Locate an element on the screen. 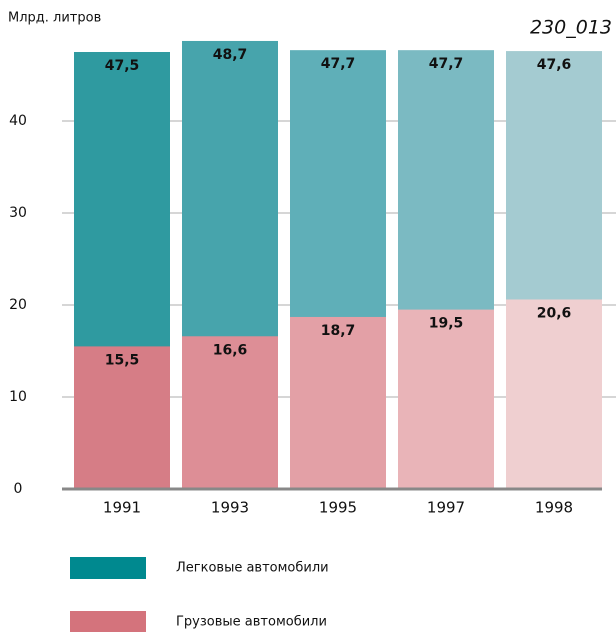 The width and height of the screenshot is (616, 636). data-label: 47,6 is located at coordinates (554, 65).